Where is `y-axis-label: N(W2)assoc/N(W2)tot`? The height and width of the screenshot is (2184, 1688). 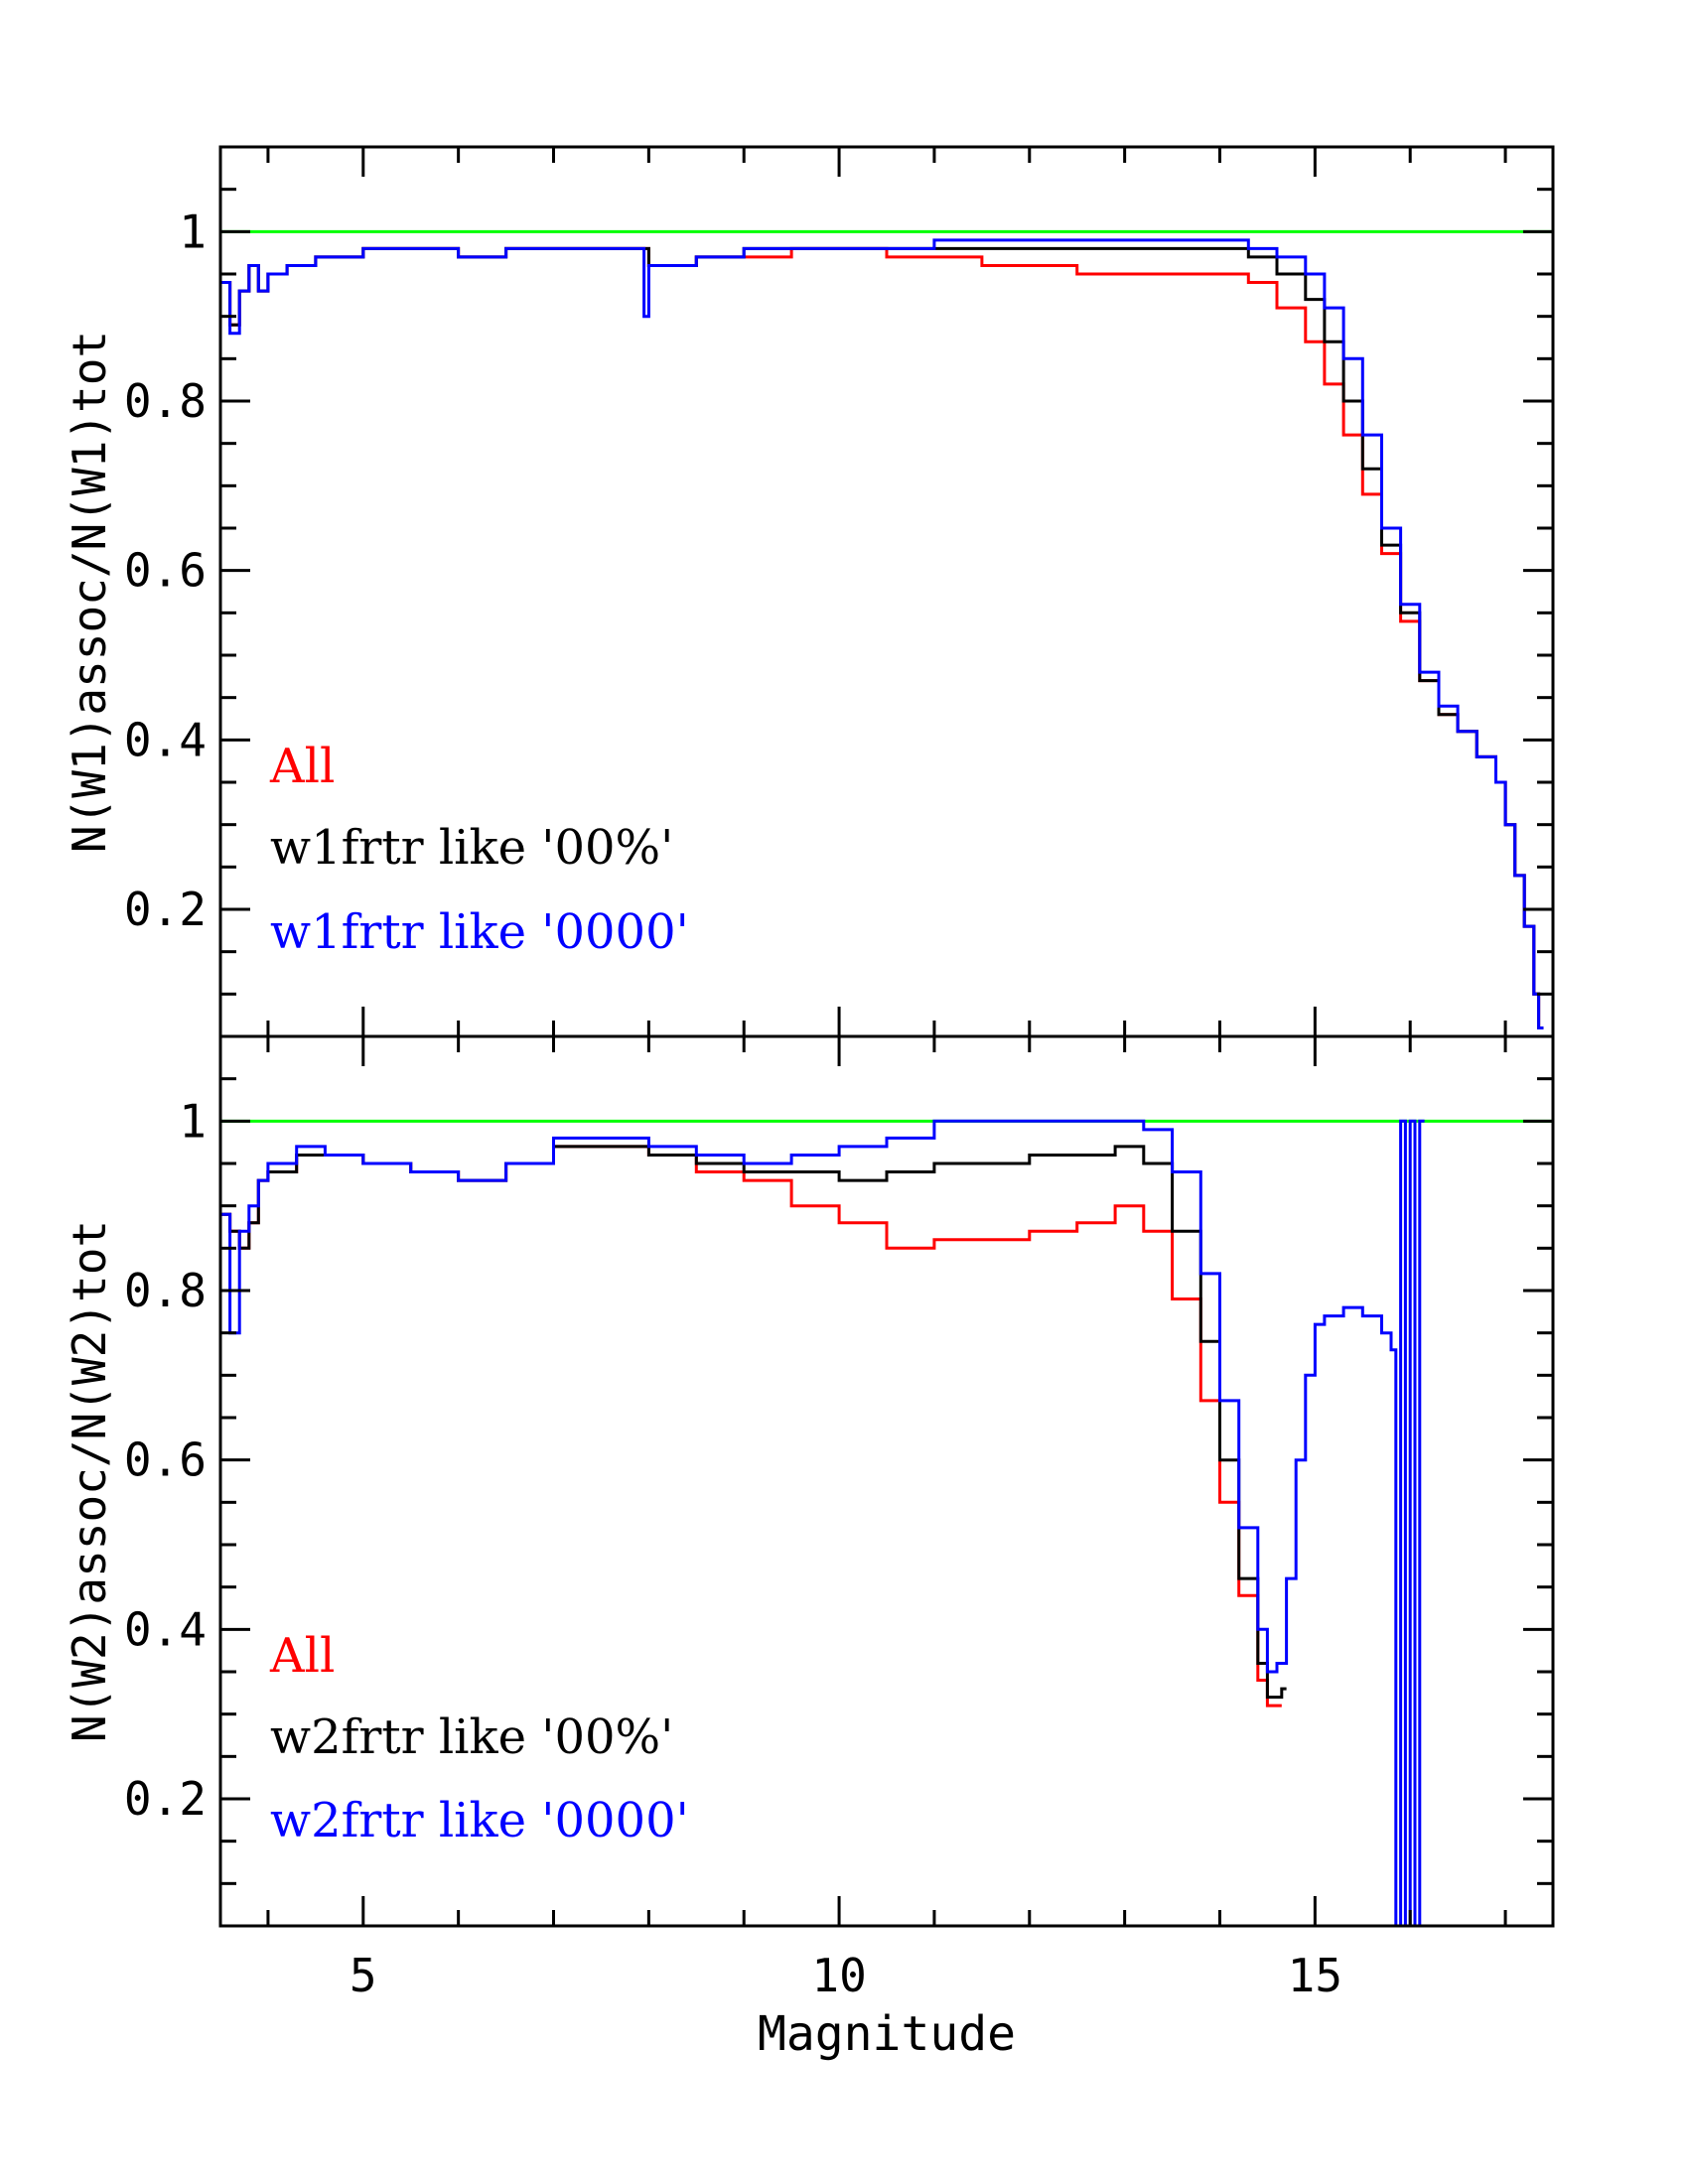
y-axis-label: N(W2)assoc/N(W2)tot is located at coordinates (89, 1481).